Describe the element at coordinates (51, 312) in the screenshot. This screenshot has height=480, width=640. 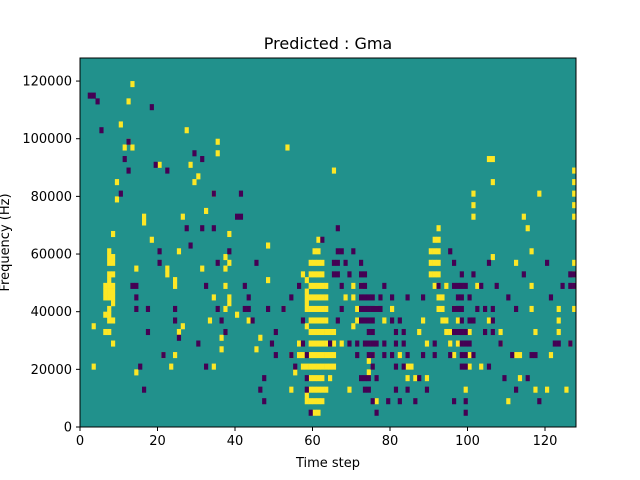
I see `y-tick-label: 40000` at that location.